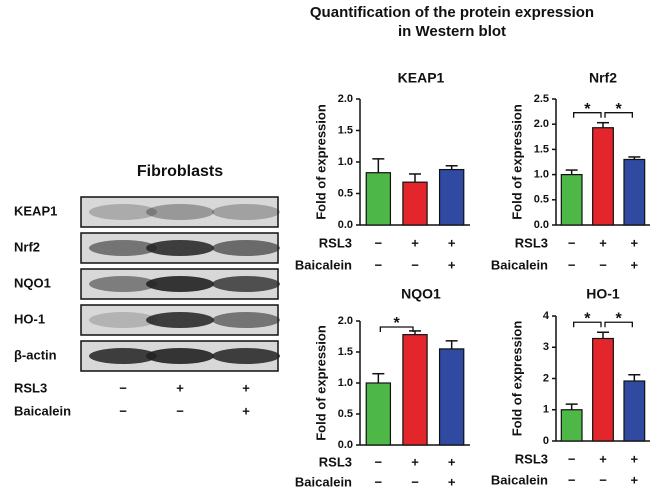 This screenshot has width=664, height=492. Describe the element at coordinates (546, 441) in the screenshot. I see `y-tick-label: 0` at that location.